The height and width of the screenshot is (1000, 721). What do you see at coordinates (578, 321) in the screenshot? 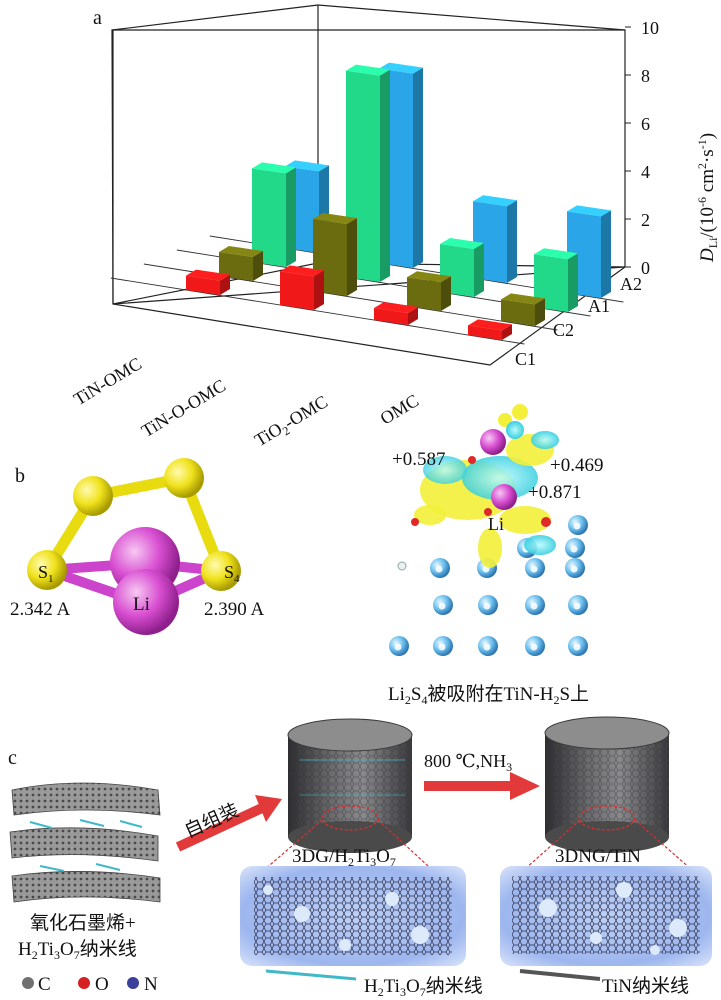
I see `depth-labels: C1 C2 A1 A2` at bounding box center [578, 321].